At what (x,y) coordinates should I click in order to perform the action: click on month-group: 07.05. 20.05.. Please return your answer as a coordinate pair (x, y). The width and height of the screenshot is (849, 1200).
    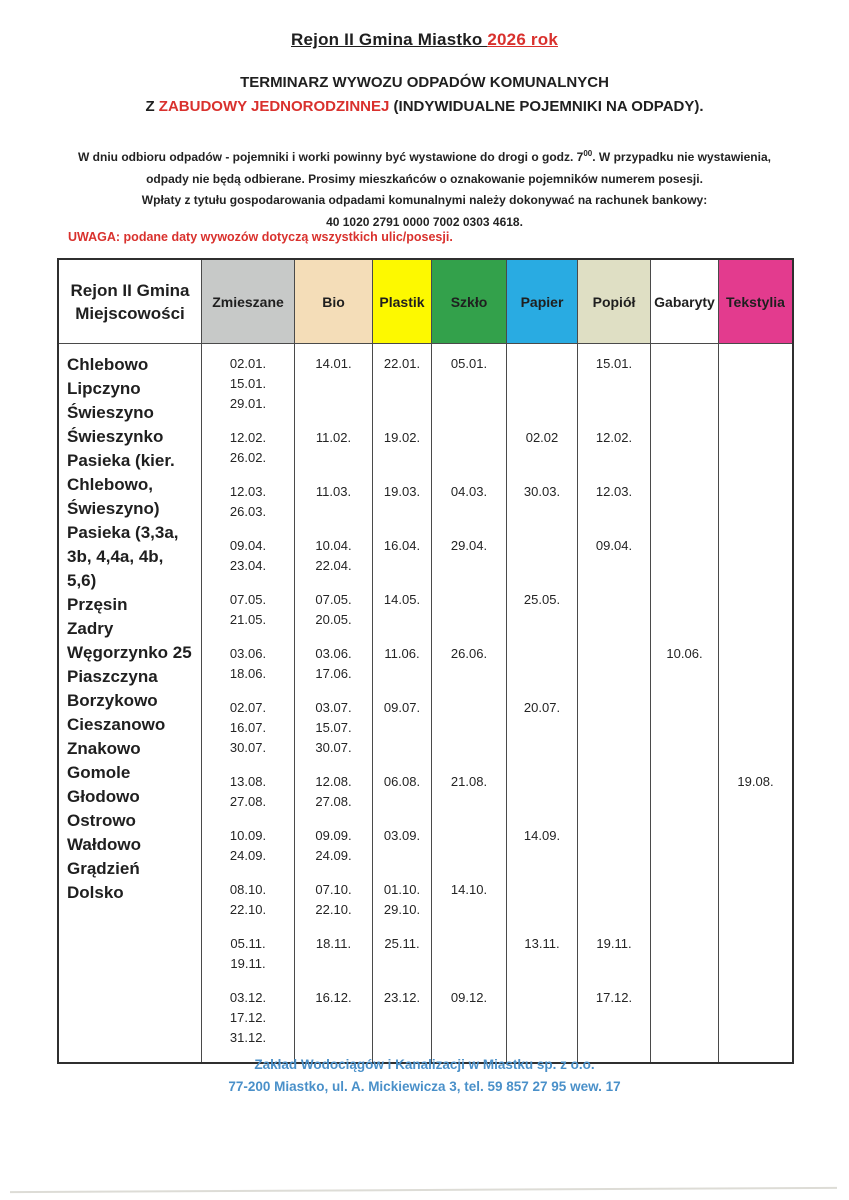
    Looking at the image, I should click on (333, 610).